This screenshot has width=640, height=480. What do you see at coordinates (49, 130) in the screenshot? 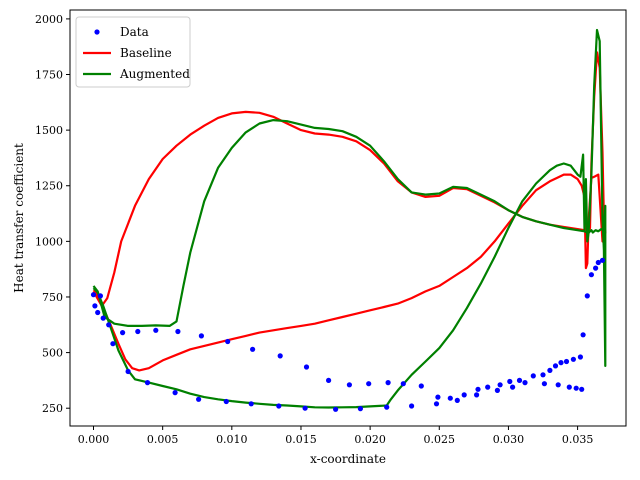
I see `y-tick-label: 1500` at bounding box center [49, 130].